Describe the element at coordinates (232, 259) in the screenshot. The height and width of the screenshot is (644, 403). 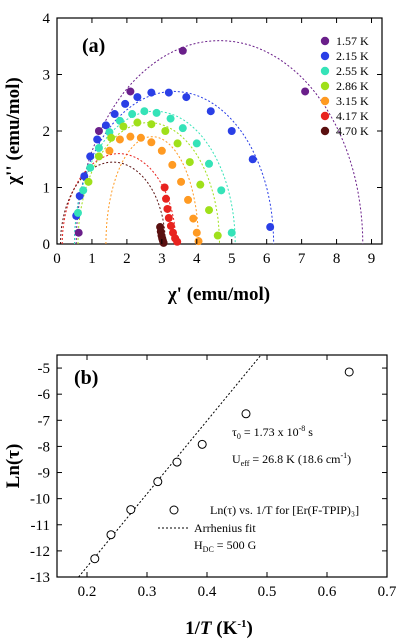
I see `panel-a-x-tick-label: 5` at that location.